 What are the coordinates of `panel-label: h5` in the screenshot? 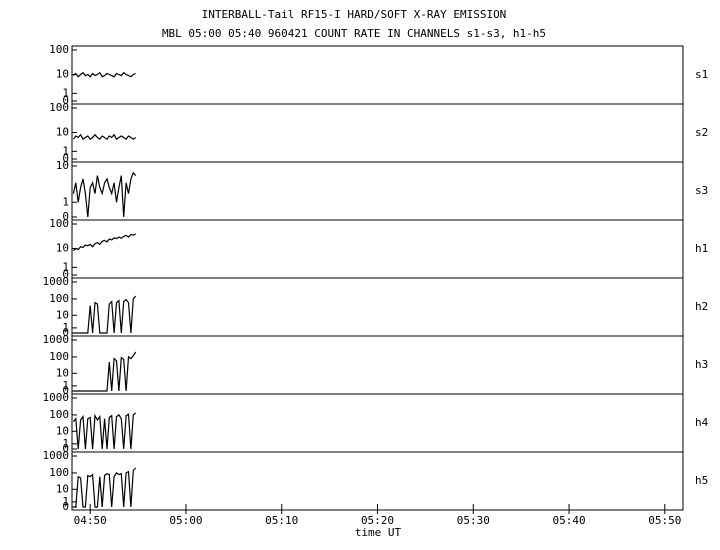 It's located at (701, 480).